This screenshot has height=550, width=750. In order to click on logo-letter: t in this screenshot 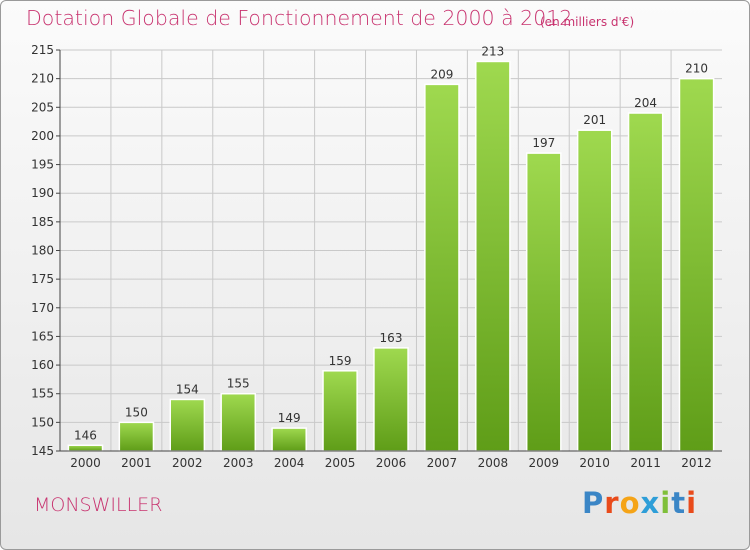, I will do `click(679, 503)`.